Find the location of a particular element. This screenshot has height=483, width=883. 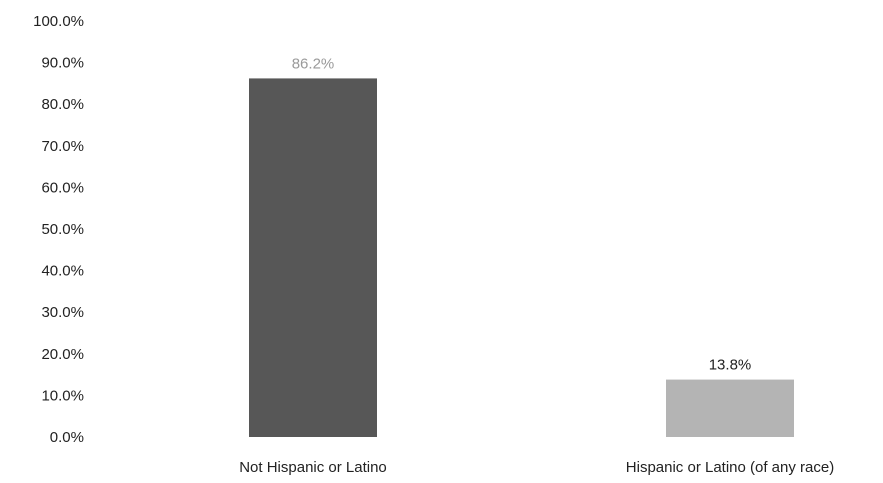

x-category-label: Hispanic or Latino (of any race) is located at coordinates (730, 467).